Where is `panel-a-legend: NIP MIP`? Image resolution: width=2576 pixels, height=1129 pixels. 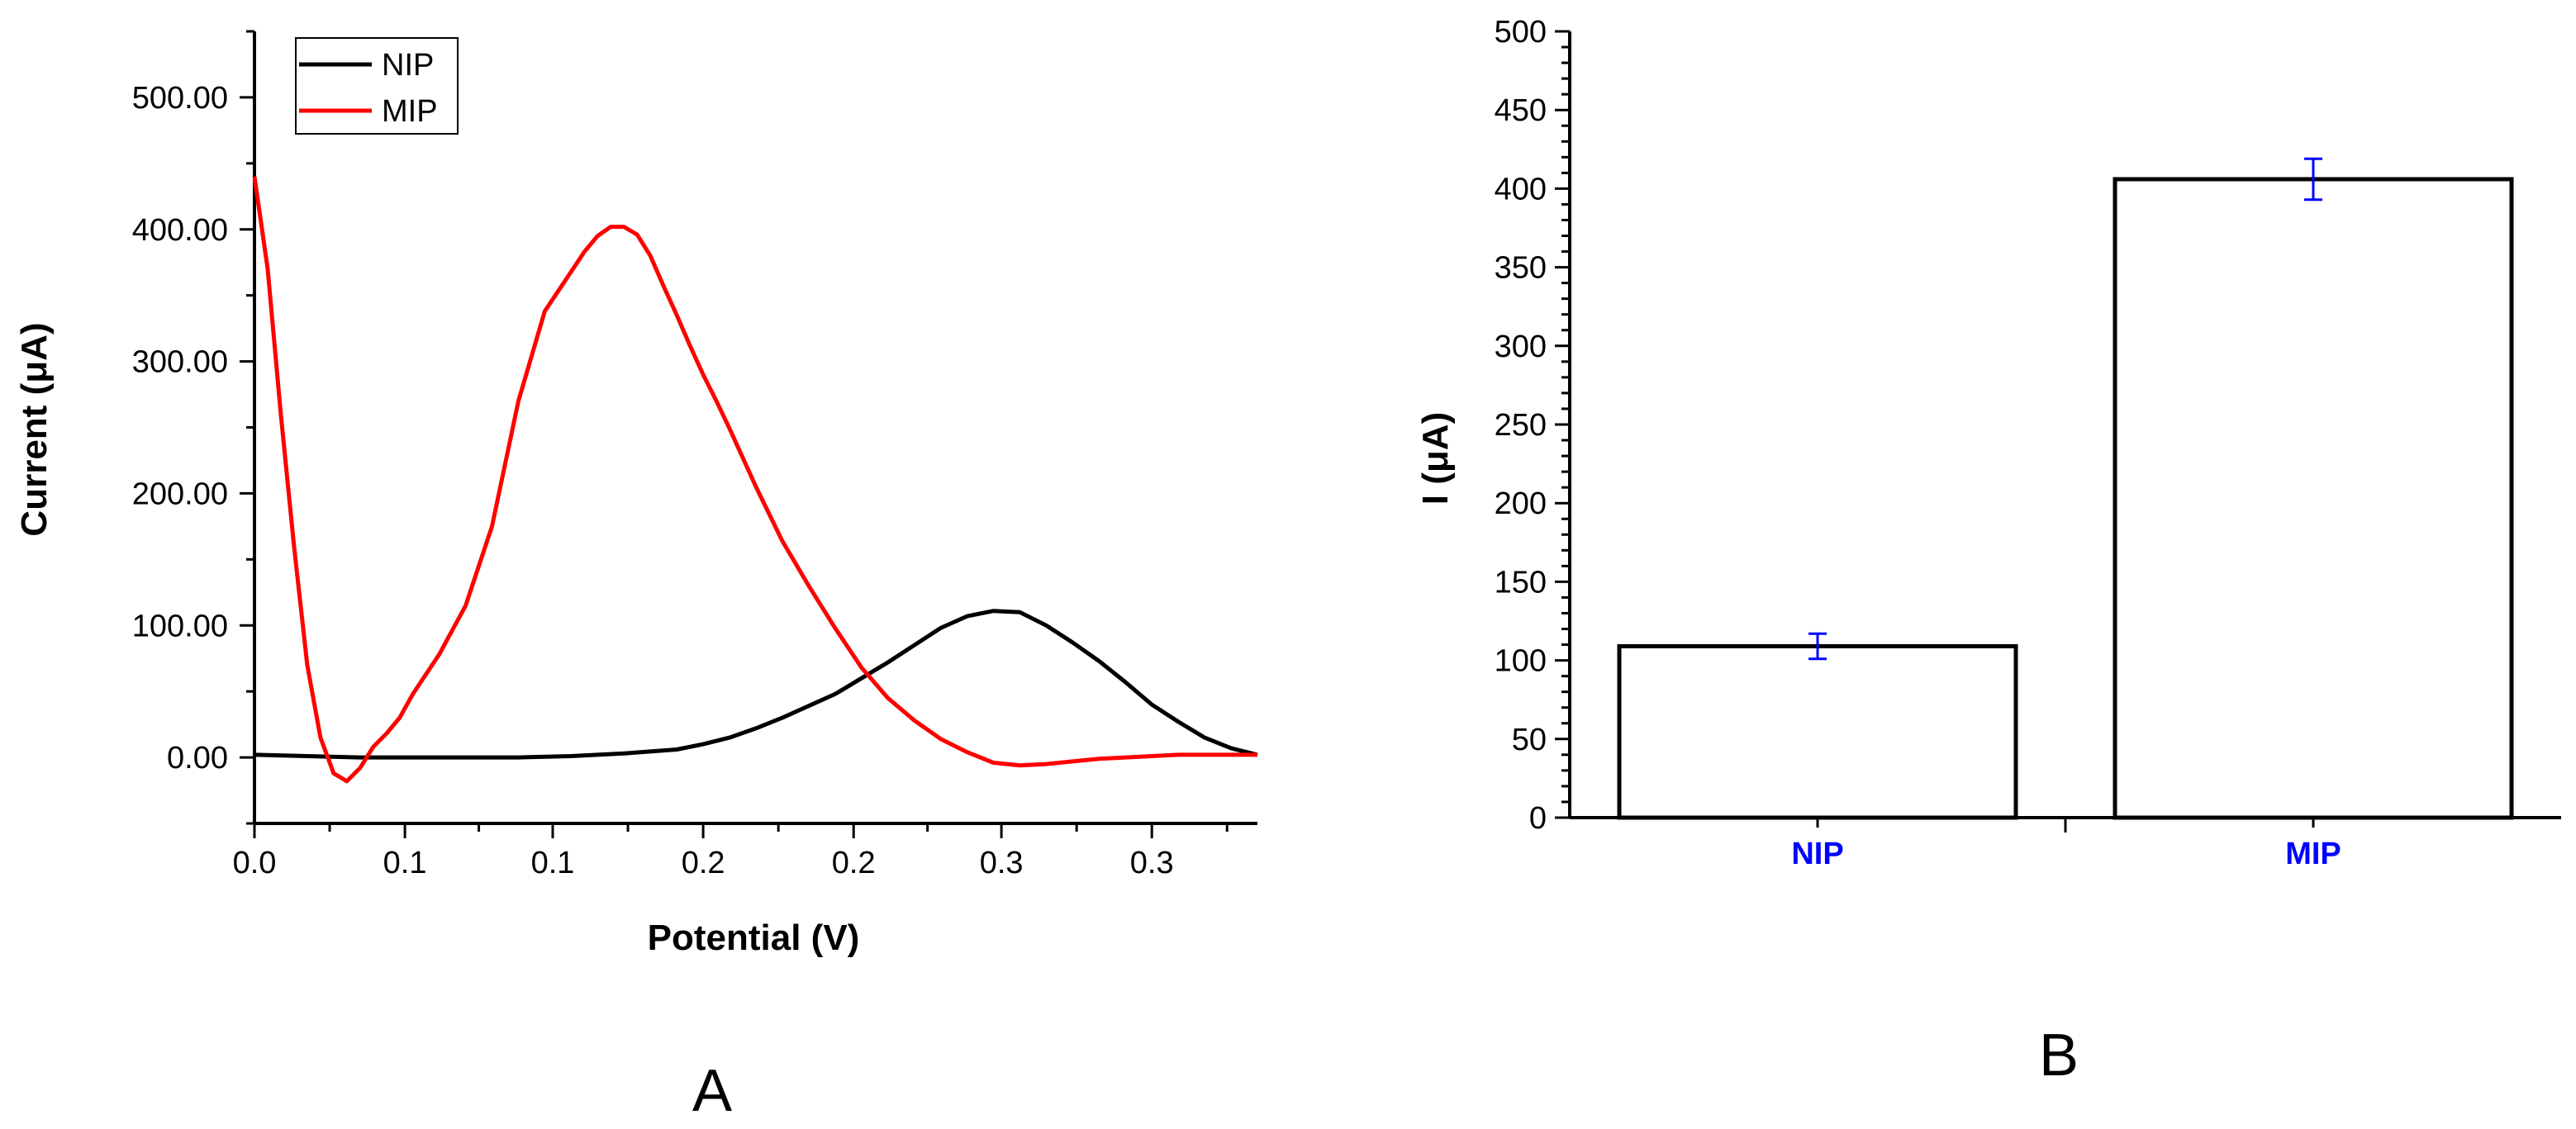
panel-a-legend: NIP MIP is located at coordinates (377, 86).